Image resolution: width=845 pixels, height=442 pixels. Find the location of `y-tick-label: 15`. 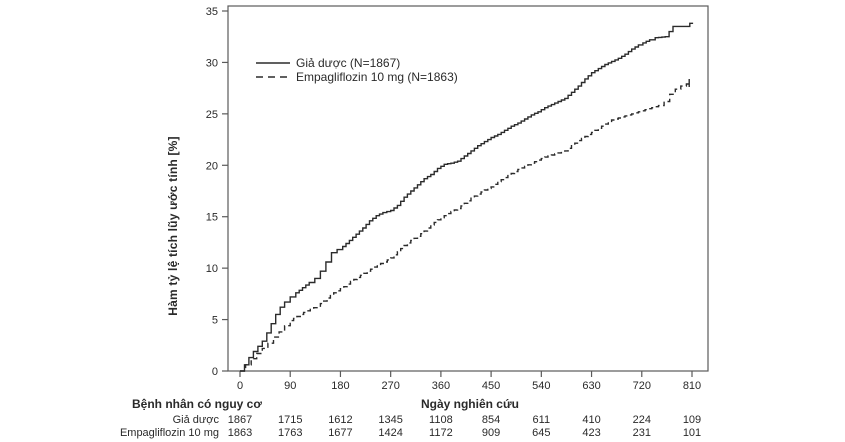

y-tick-label: 15 is located at coordinates (212, 218).